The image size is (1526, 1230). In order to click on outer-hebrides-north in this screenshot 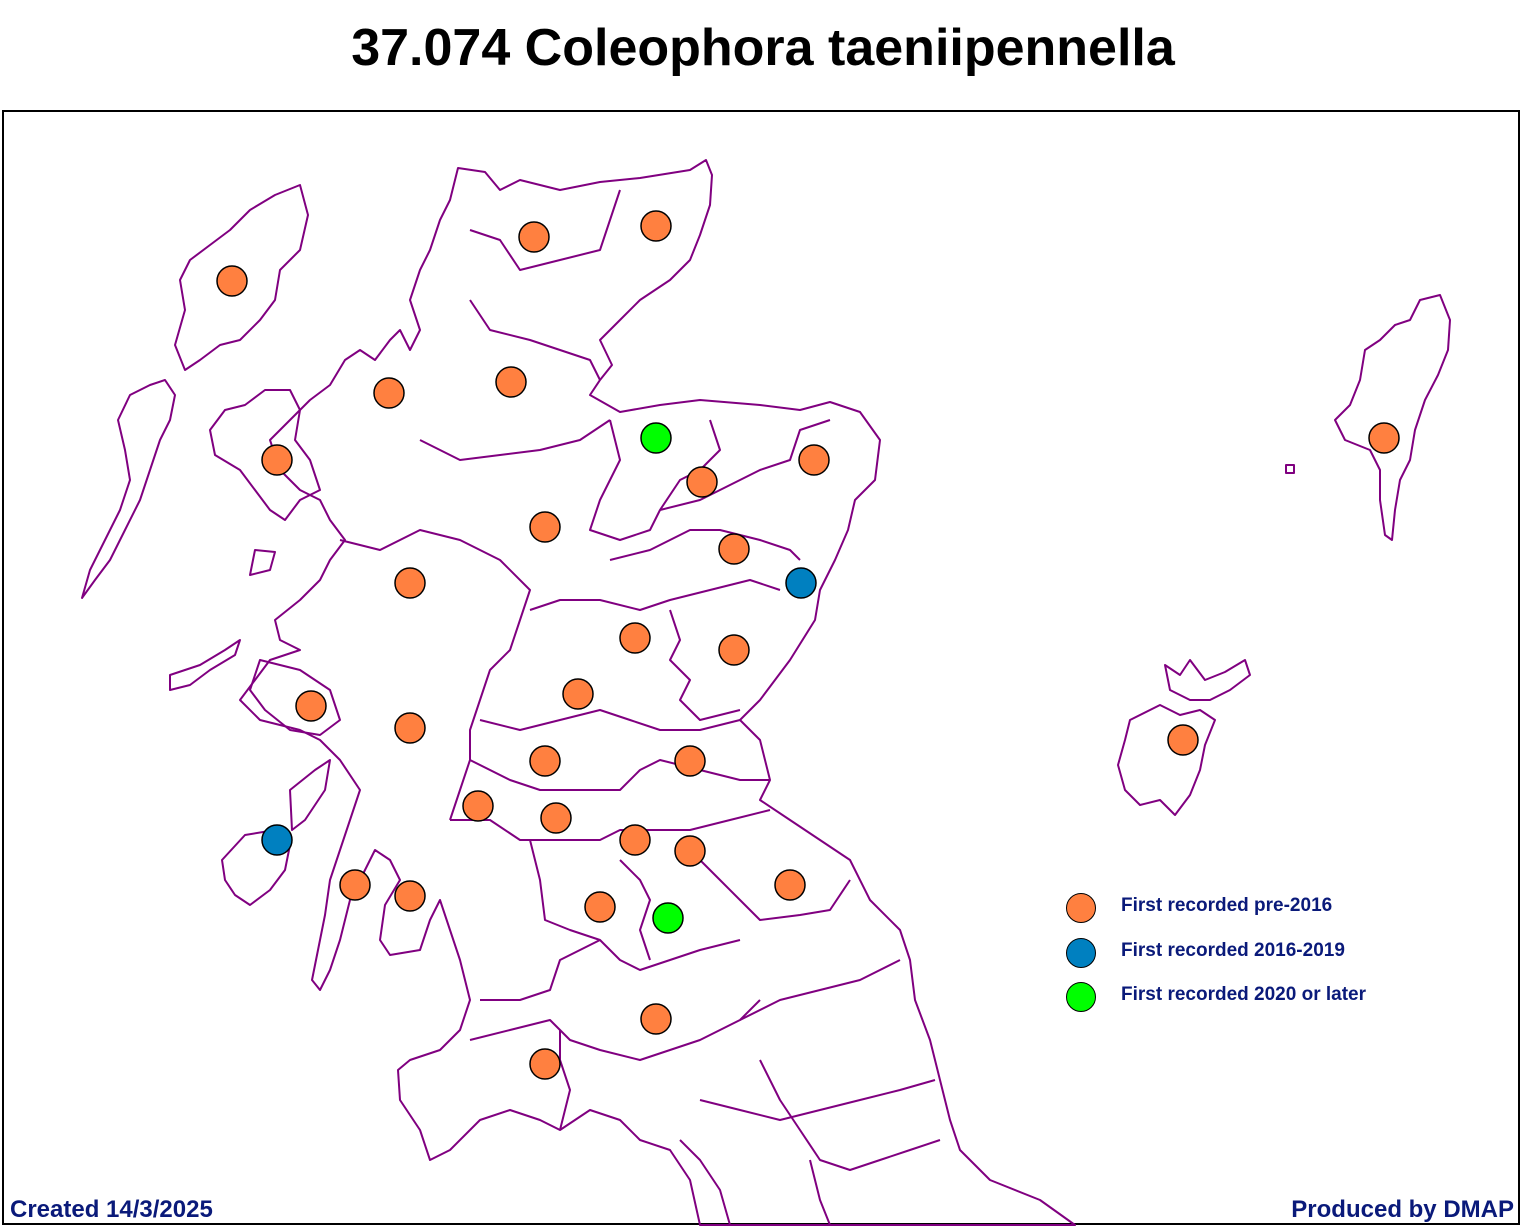, I will do `click(241, 277)`.